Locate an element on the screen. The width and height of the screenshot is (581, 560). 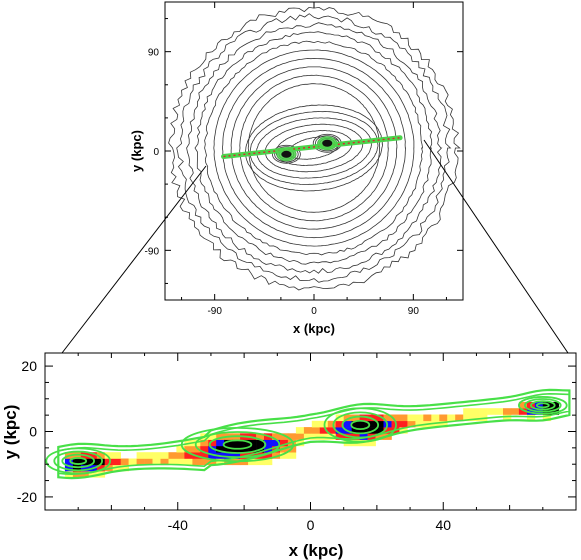
top-stream is located at coordinates (311, 148).